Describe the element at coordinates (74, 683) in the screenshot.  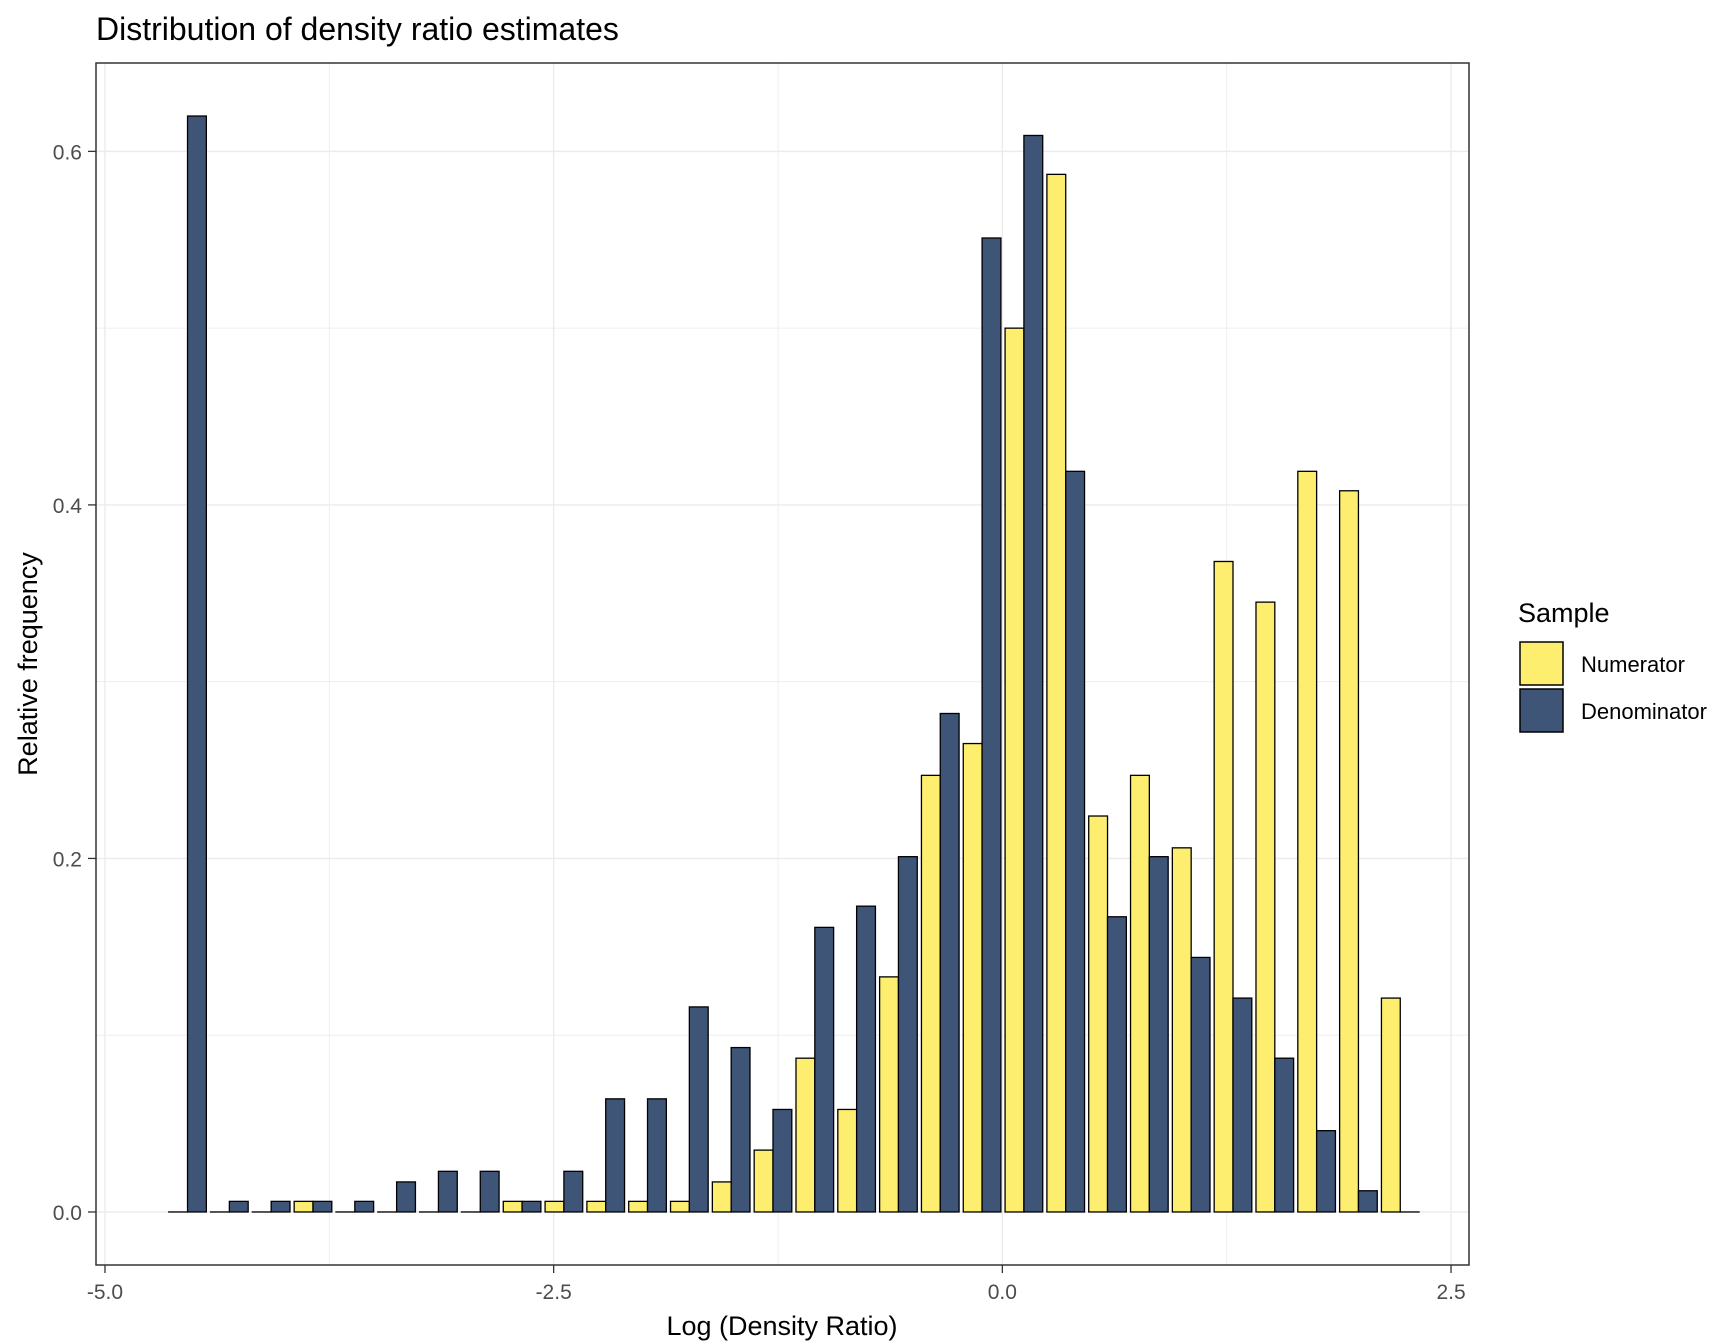
I see `y-axis: 0.0 0.2 0.4 0.6` at that location.